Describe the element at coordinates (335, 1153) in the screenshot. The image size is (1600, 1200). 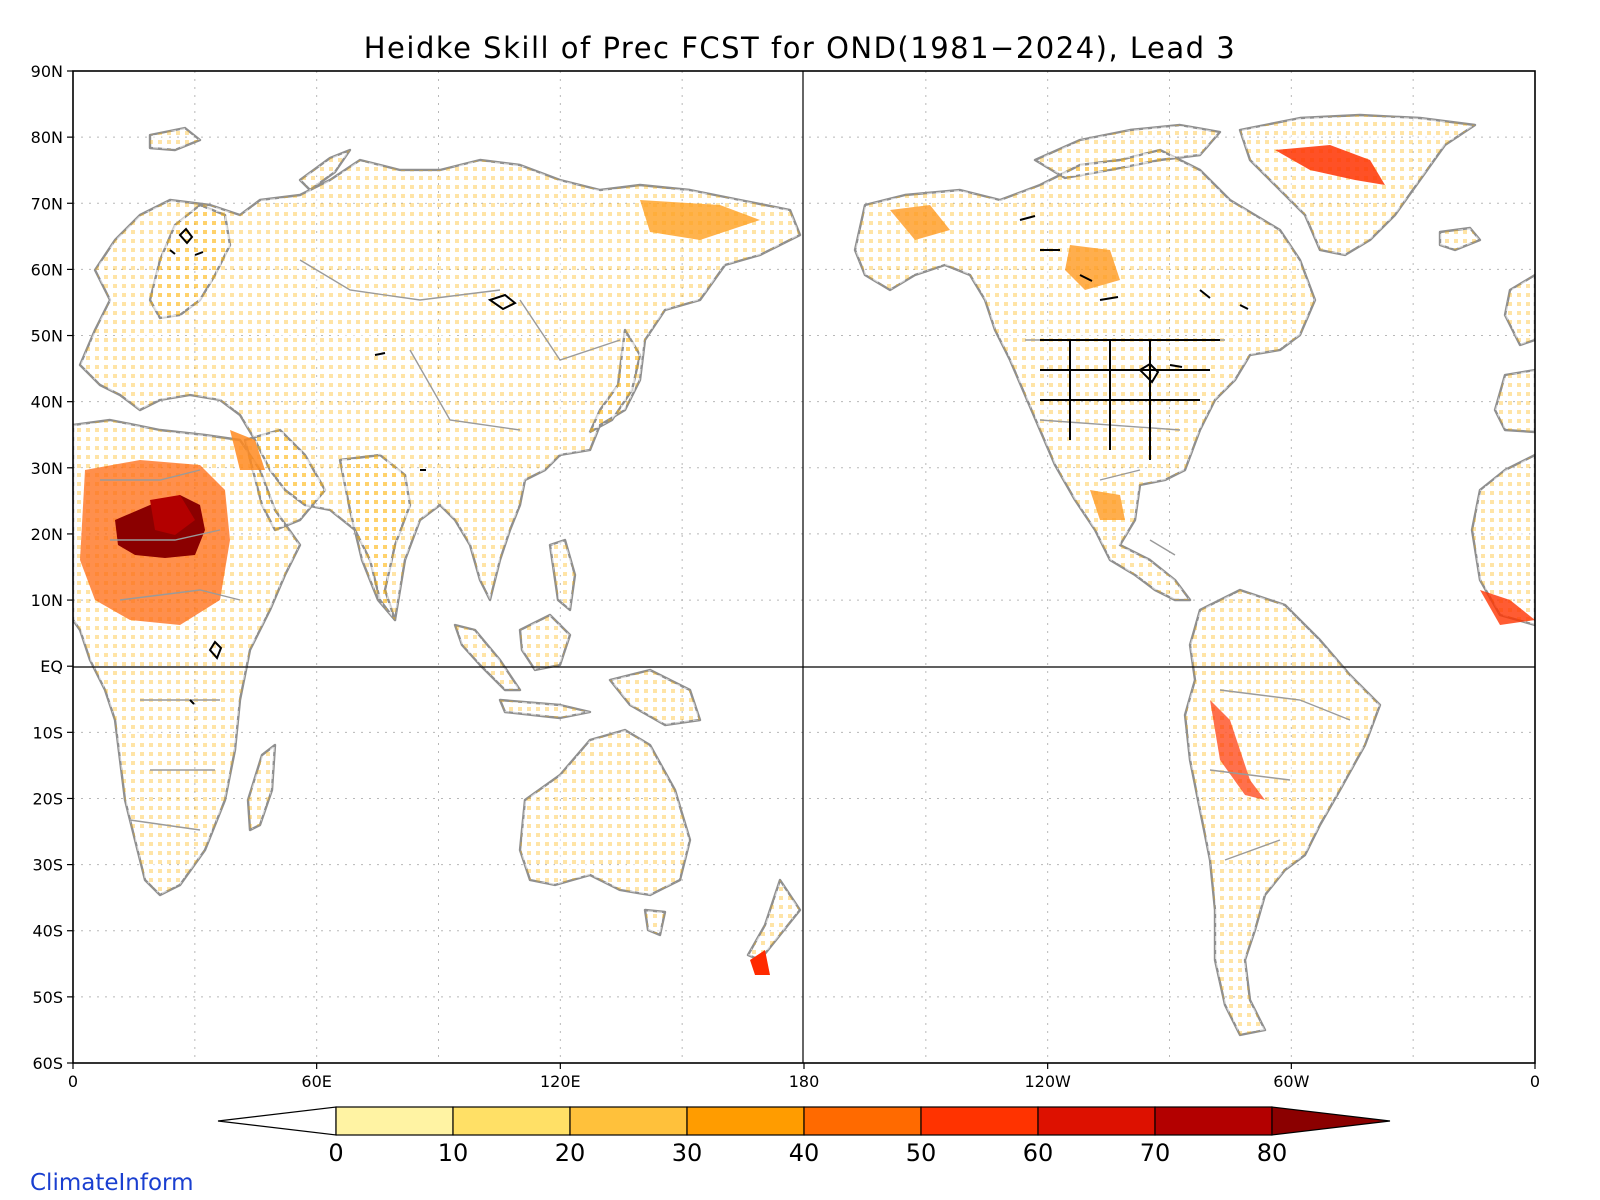
I see `colorbar-tick-label: 0` at that location.